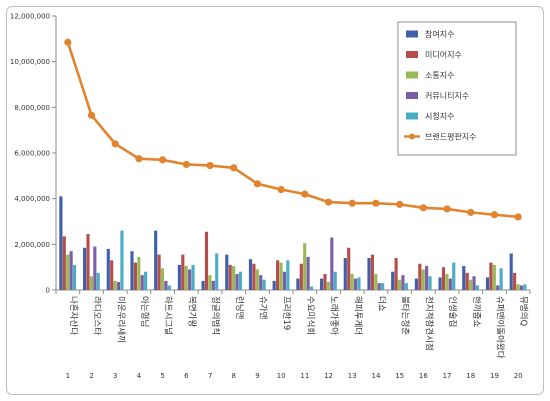 The height and width of the screenshot is (401, 550). I want to click on x-index-label: 5, so click(162, 376).